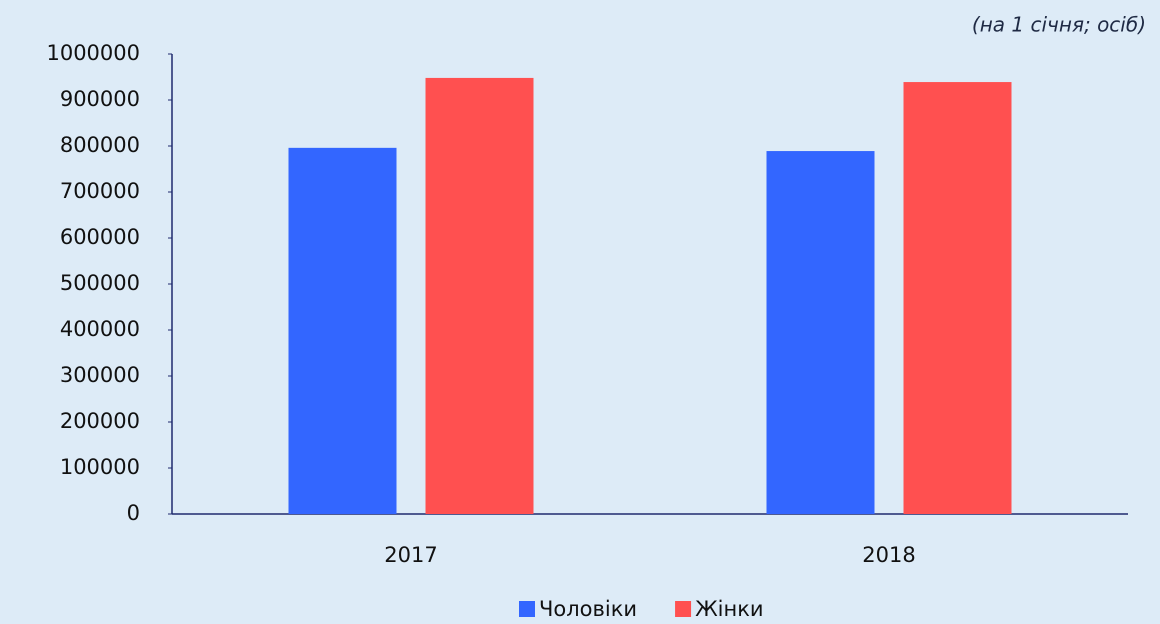 The image size is (1160, 624). Describe the element at coordinates (100, 145) in the screenshot. I see `y-tick-label: 800000` at that location.